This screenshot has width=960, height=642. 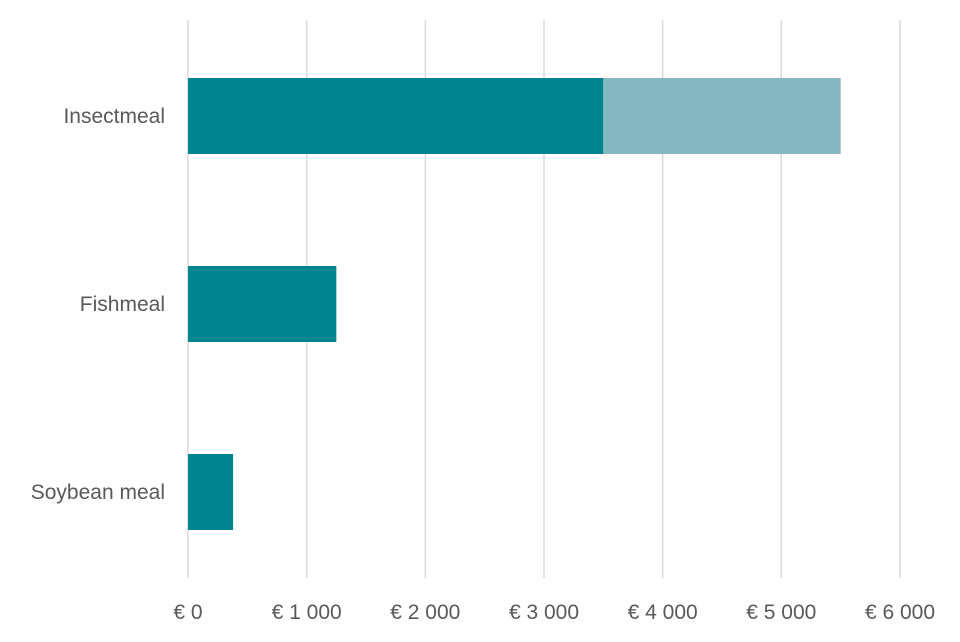 What do you see at coordinates (307, 612) in the screenshot?
I see `x-tick-label: € 1 000` at bounding box center [307, 612].